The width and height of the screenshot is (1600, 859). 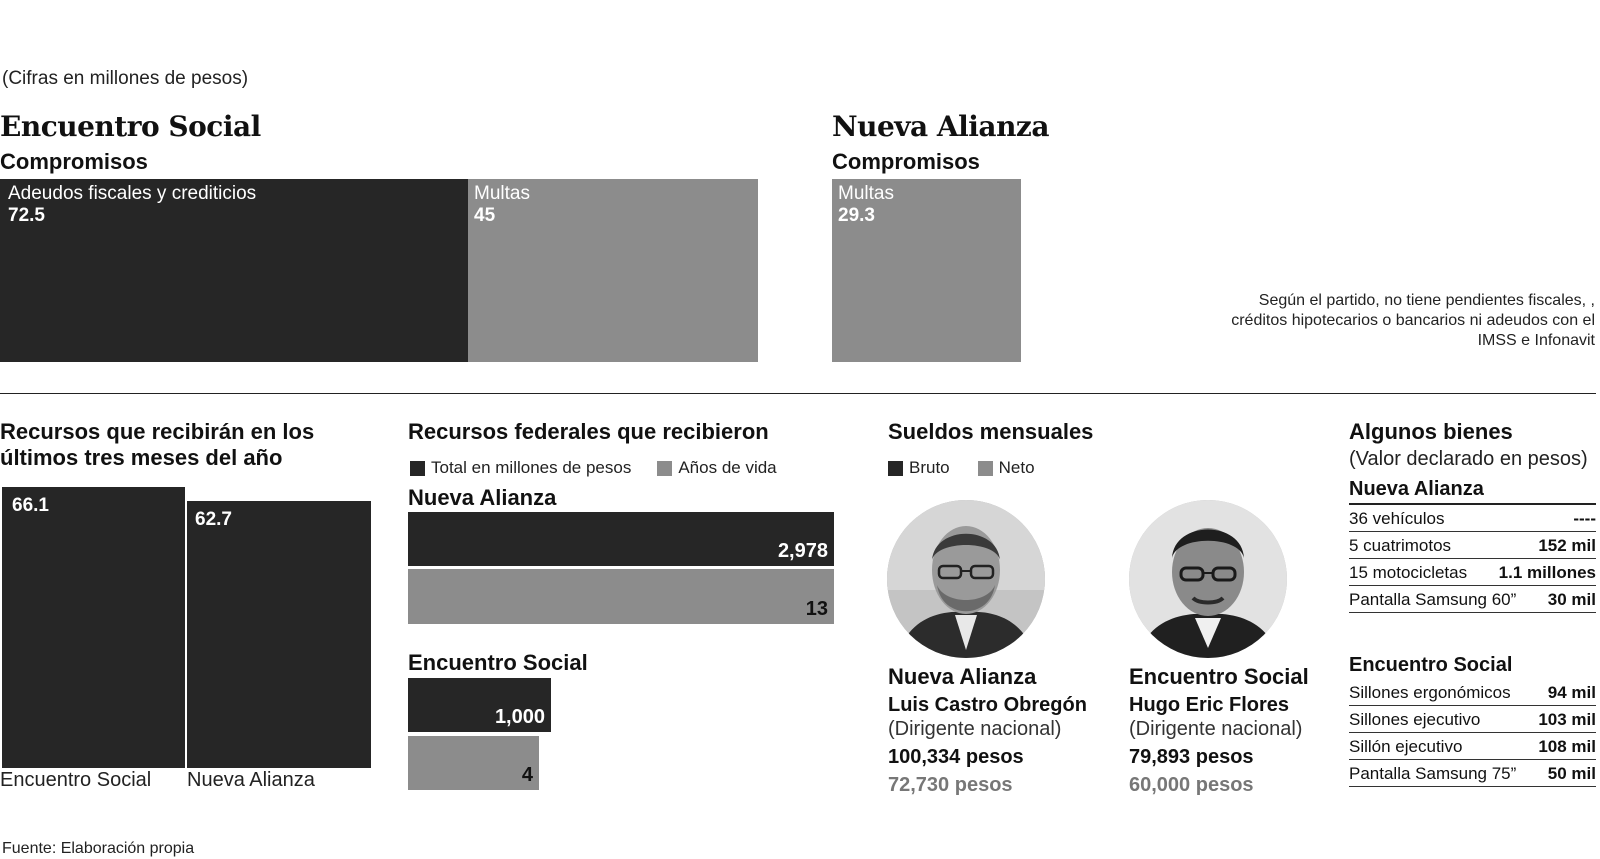 What do you see at coordinates (962, 676) in the screenshot?
I see `person-1-party: Nueva Alianza` at bounding box center [962, 676].